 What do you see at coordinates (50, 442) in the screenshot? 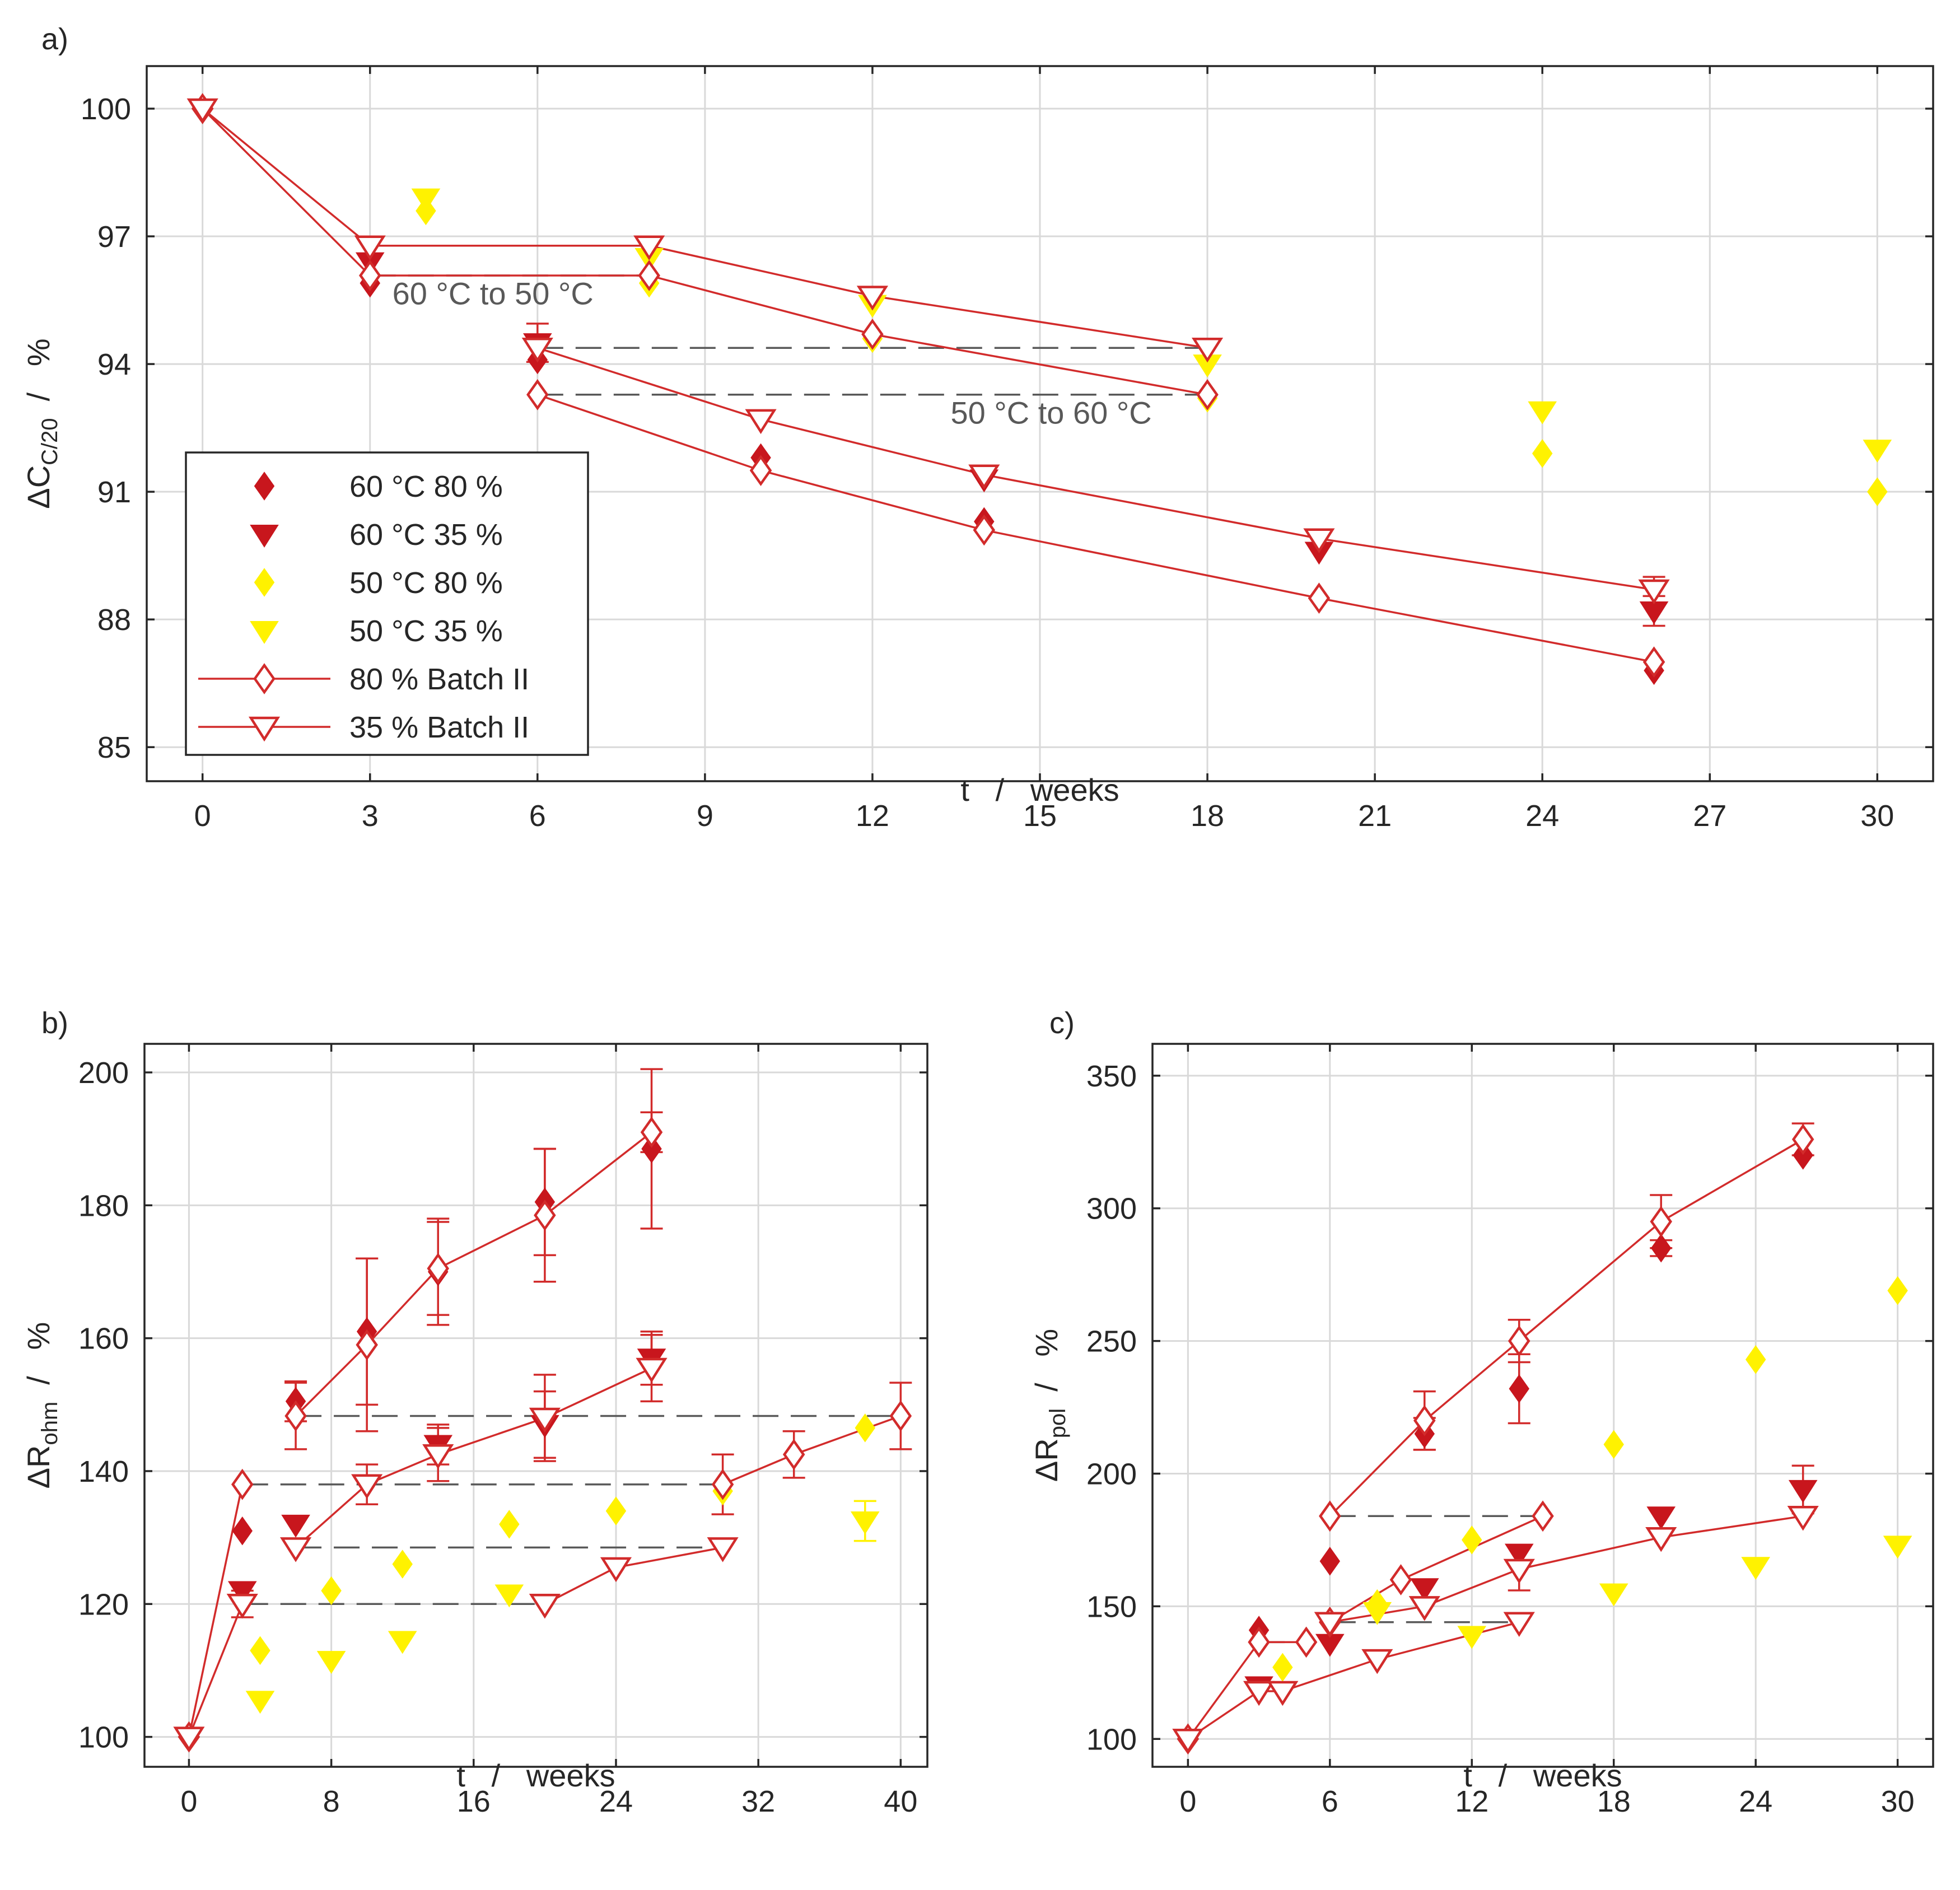
I see `y-label-sub: C/20` at bounding box center [50, 442].